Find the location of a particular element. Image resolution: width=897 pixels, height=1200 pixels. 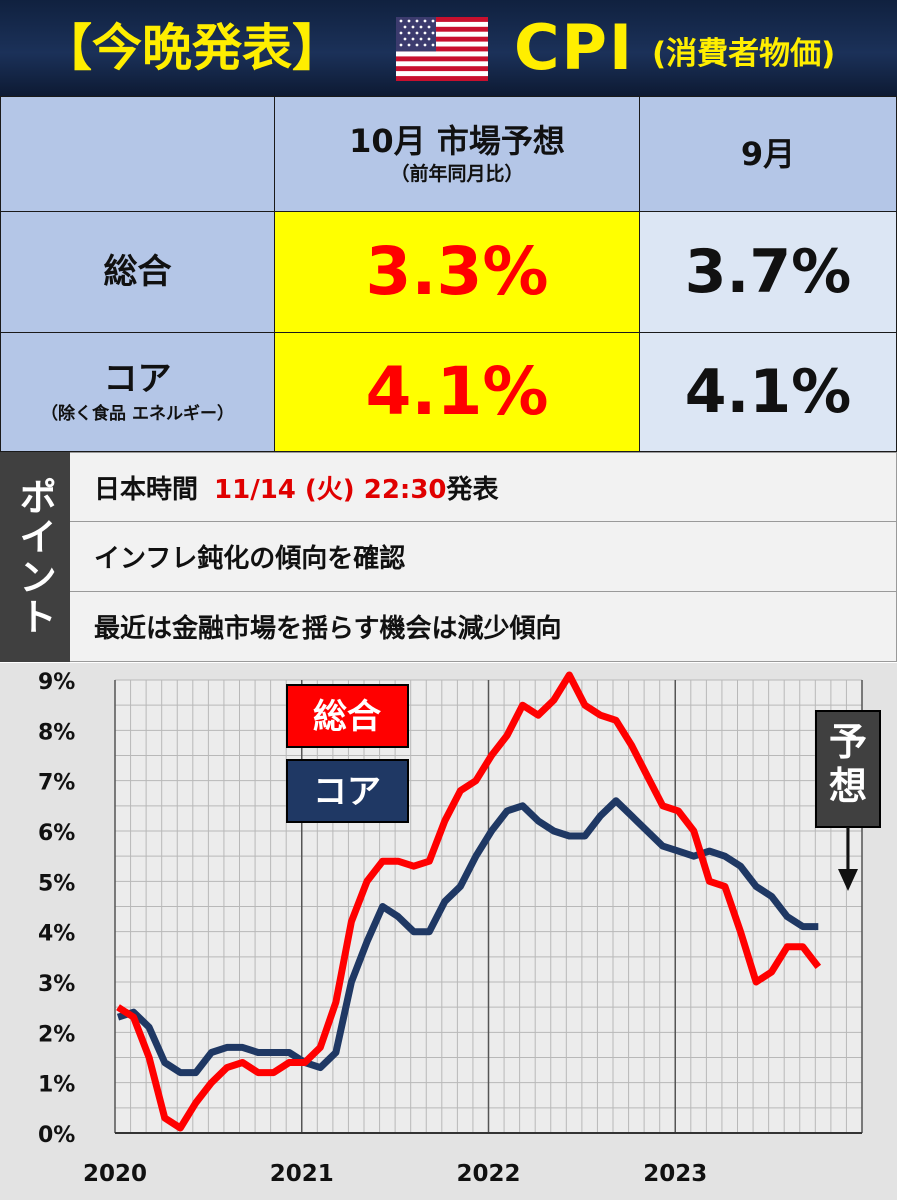

legend-core-label: コア is located at coordinates (347, 792).